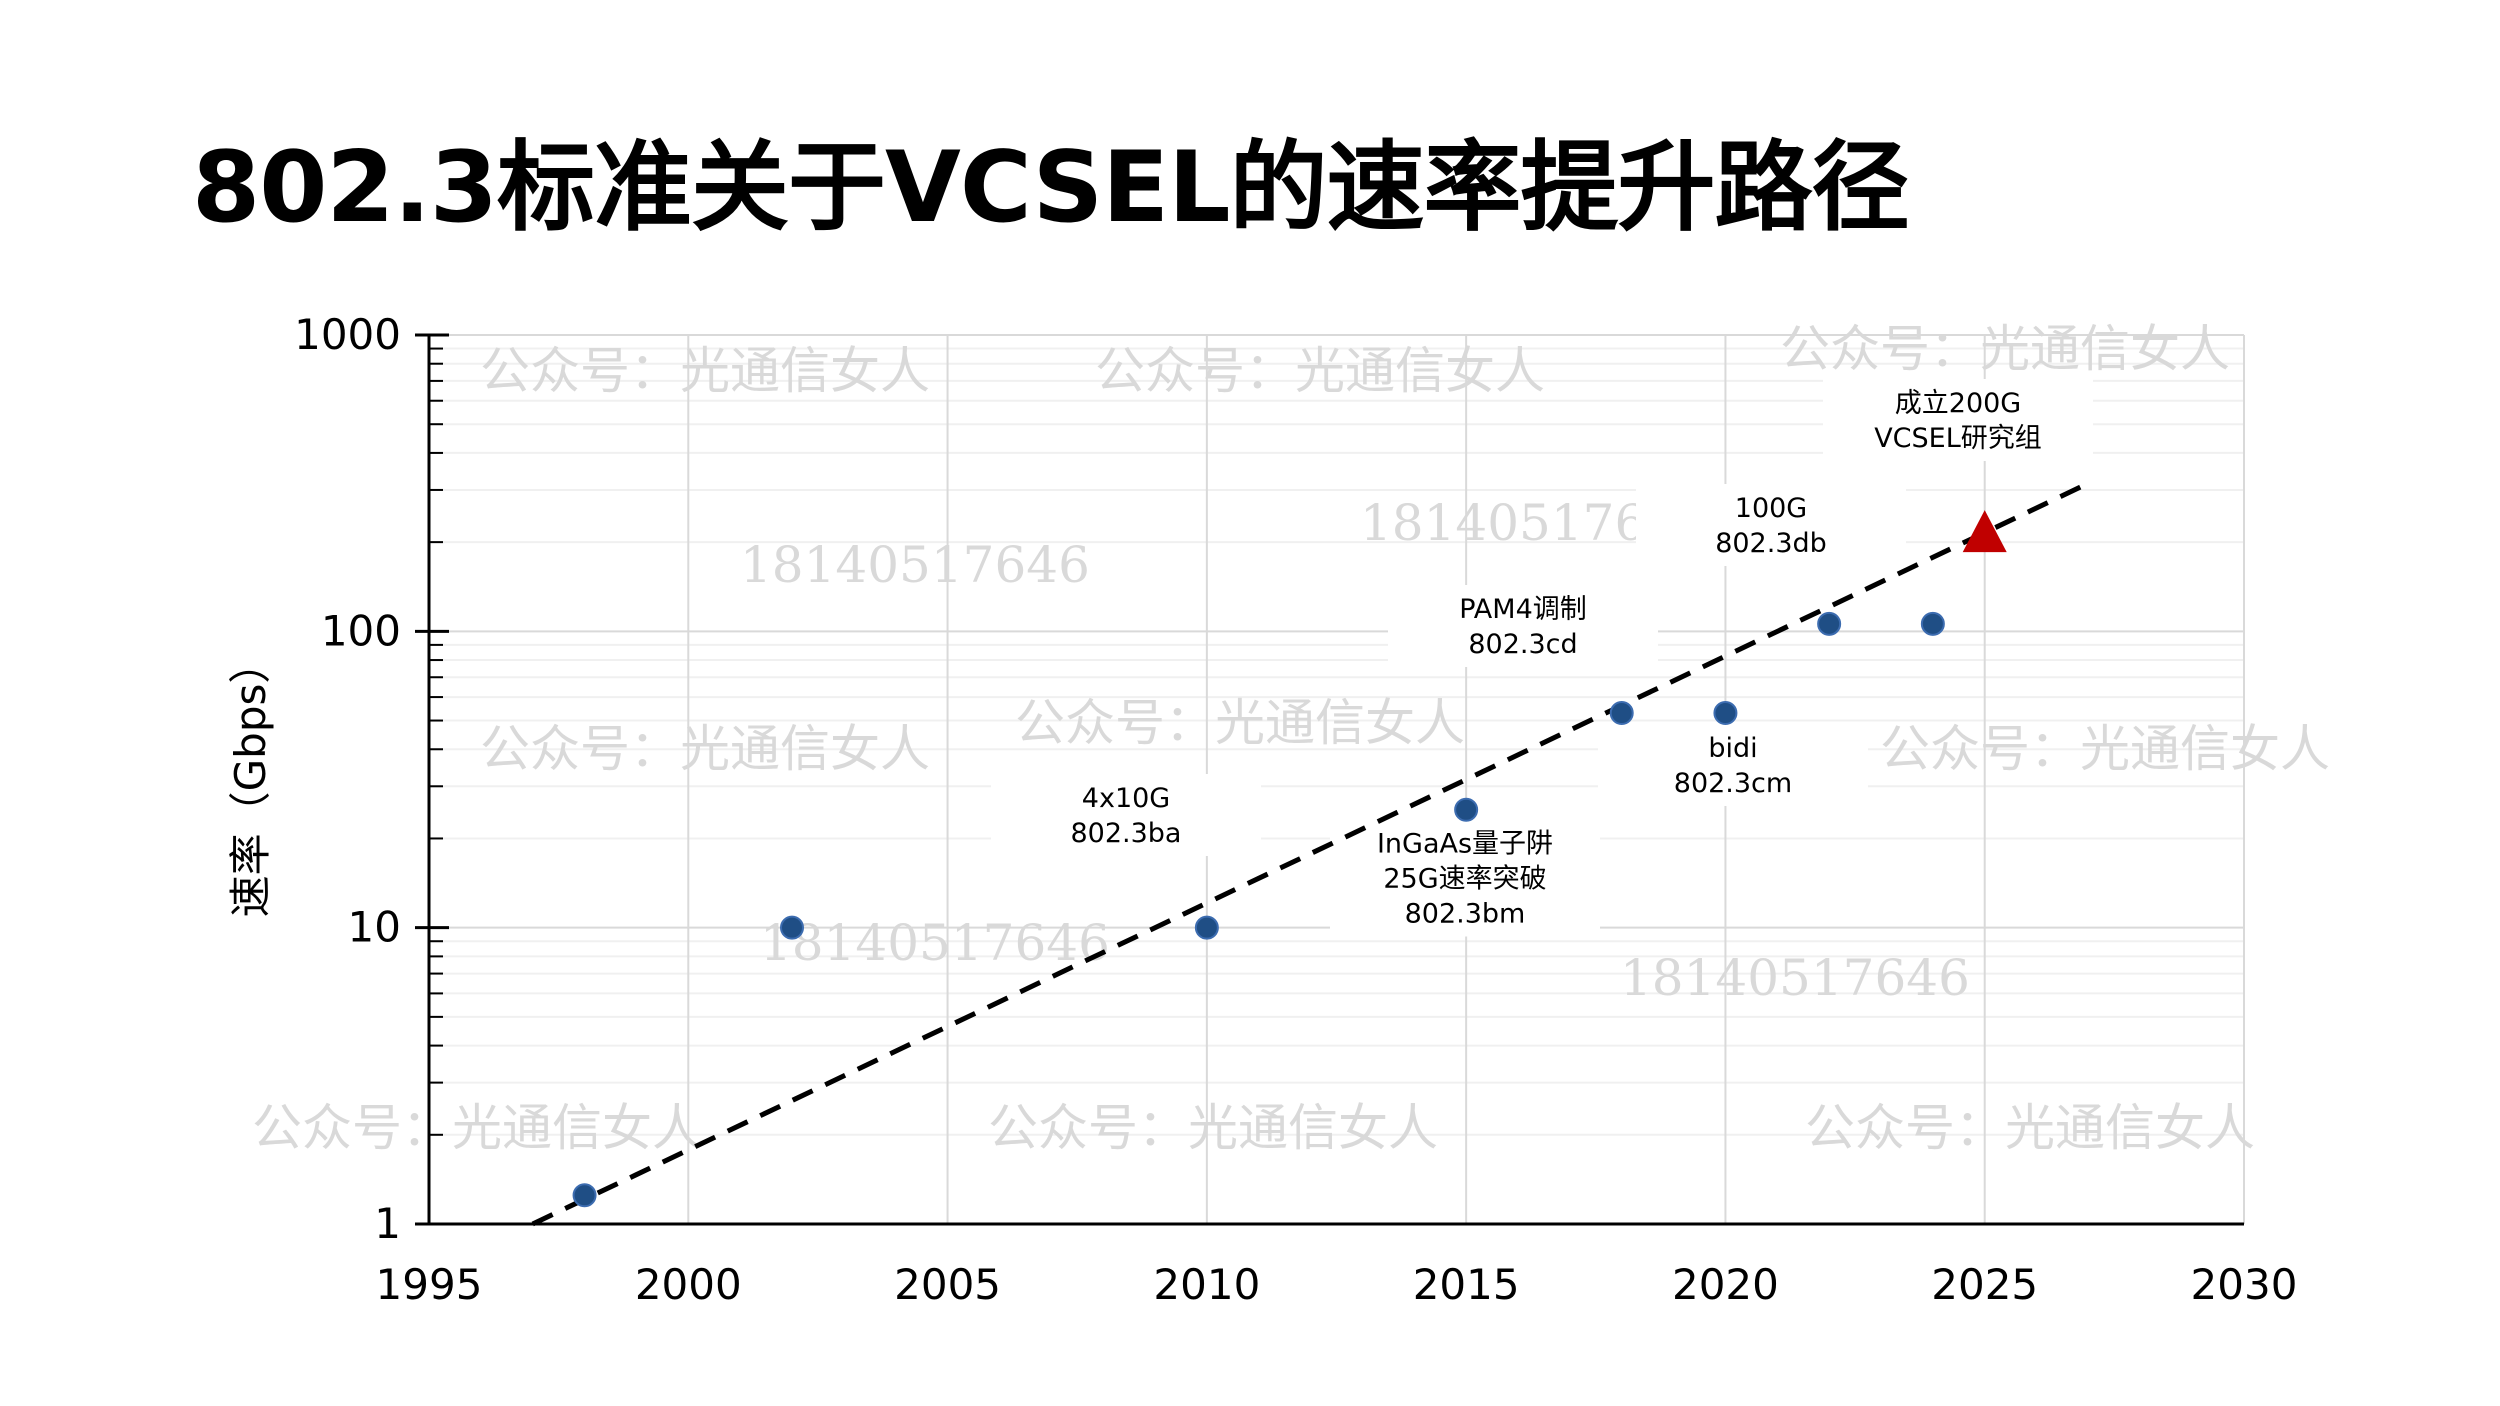 The height and width of the screenshot is (1406, 2500). I want to click on annotation-label: 4x10G 802.3ba, so click(1126, 815).